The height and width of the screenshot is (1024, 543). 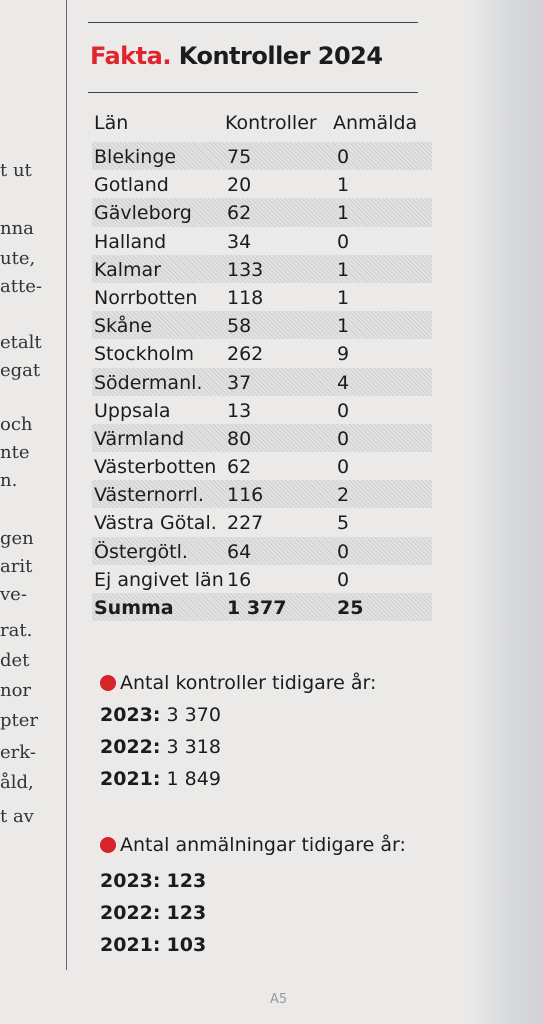 I want to click on cell-lan: Västernorrl., so click(x=149, y=495).